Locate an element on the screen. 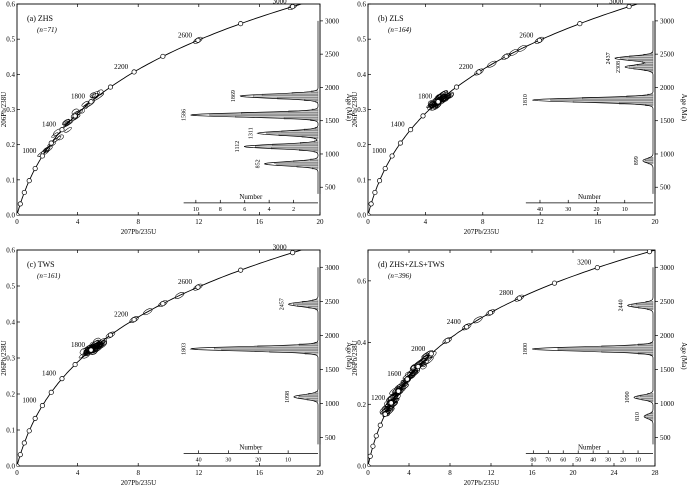 This screenshot has height=489, width=700. number-axis-tick-label: 60 is located at coordinates (563, 460).